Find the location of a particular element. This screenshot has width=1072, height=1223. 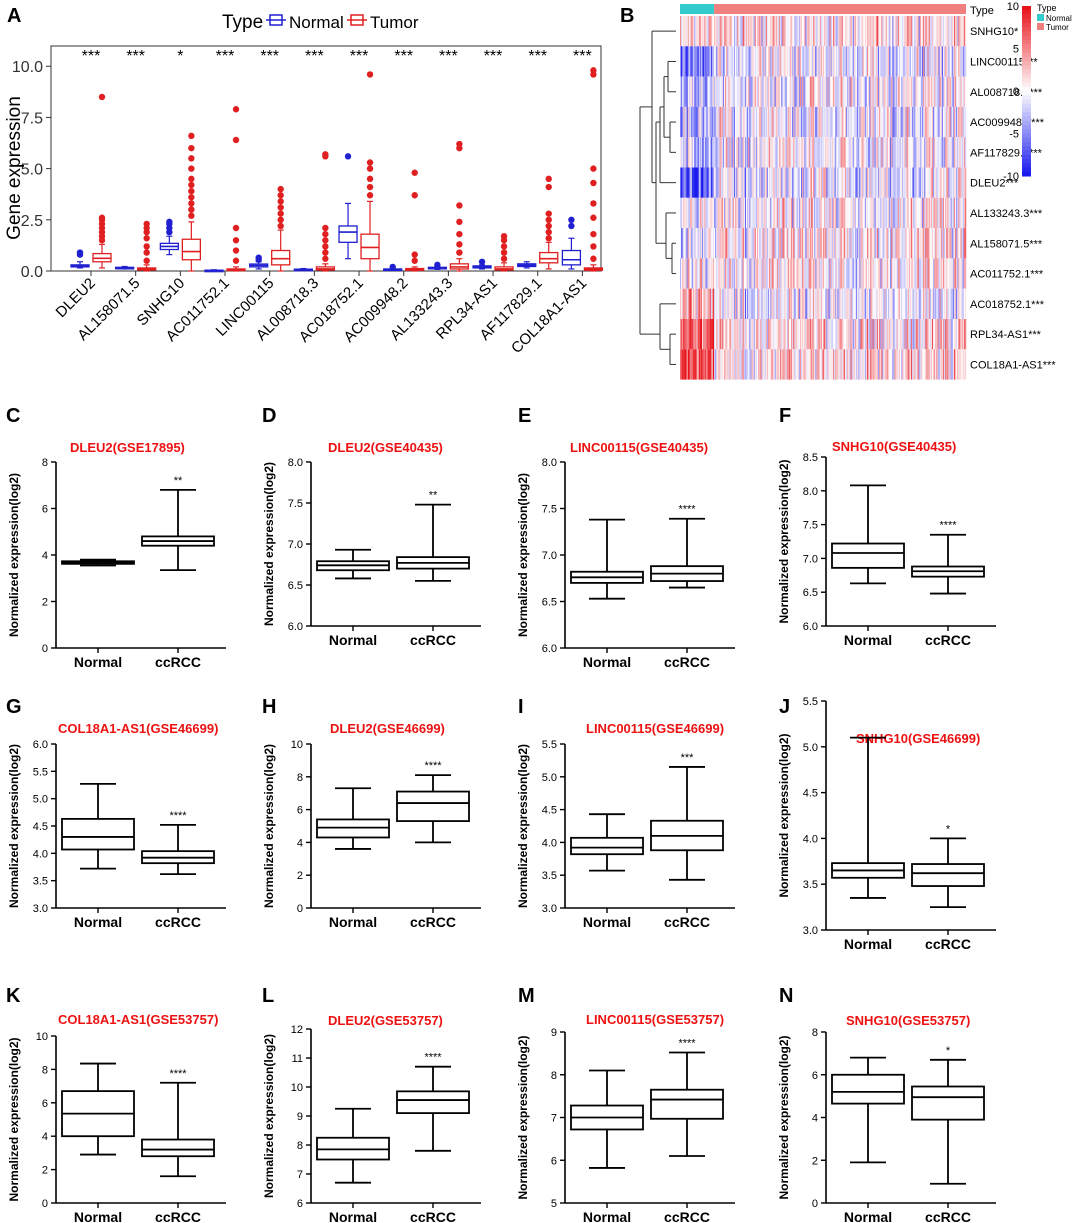

y-tick-label: 4 is located at coordinates (815, 1119).